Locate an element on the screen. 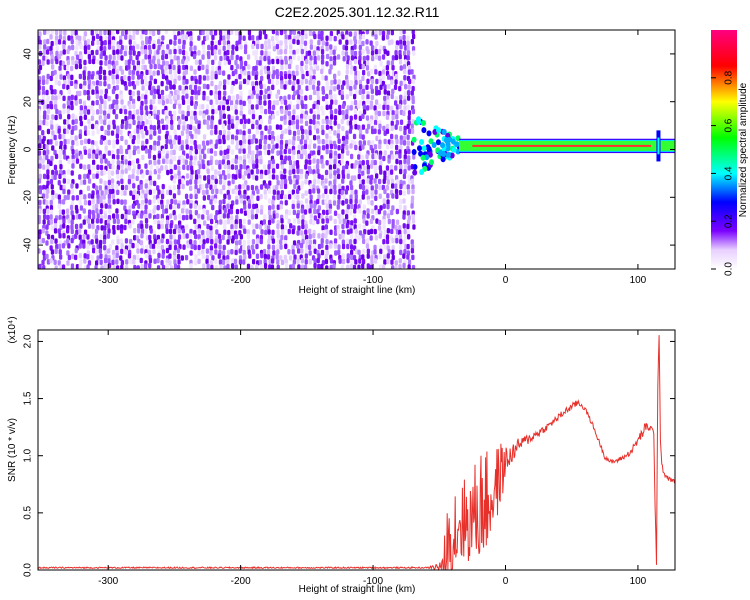 The image size is (750, 600). x-tick-label: -300 is located at coordinates (108, 581).